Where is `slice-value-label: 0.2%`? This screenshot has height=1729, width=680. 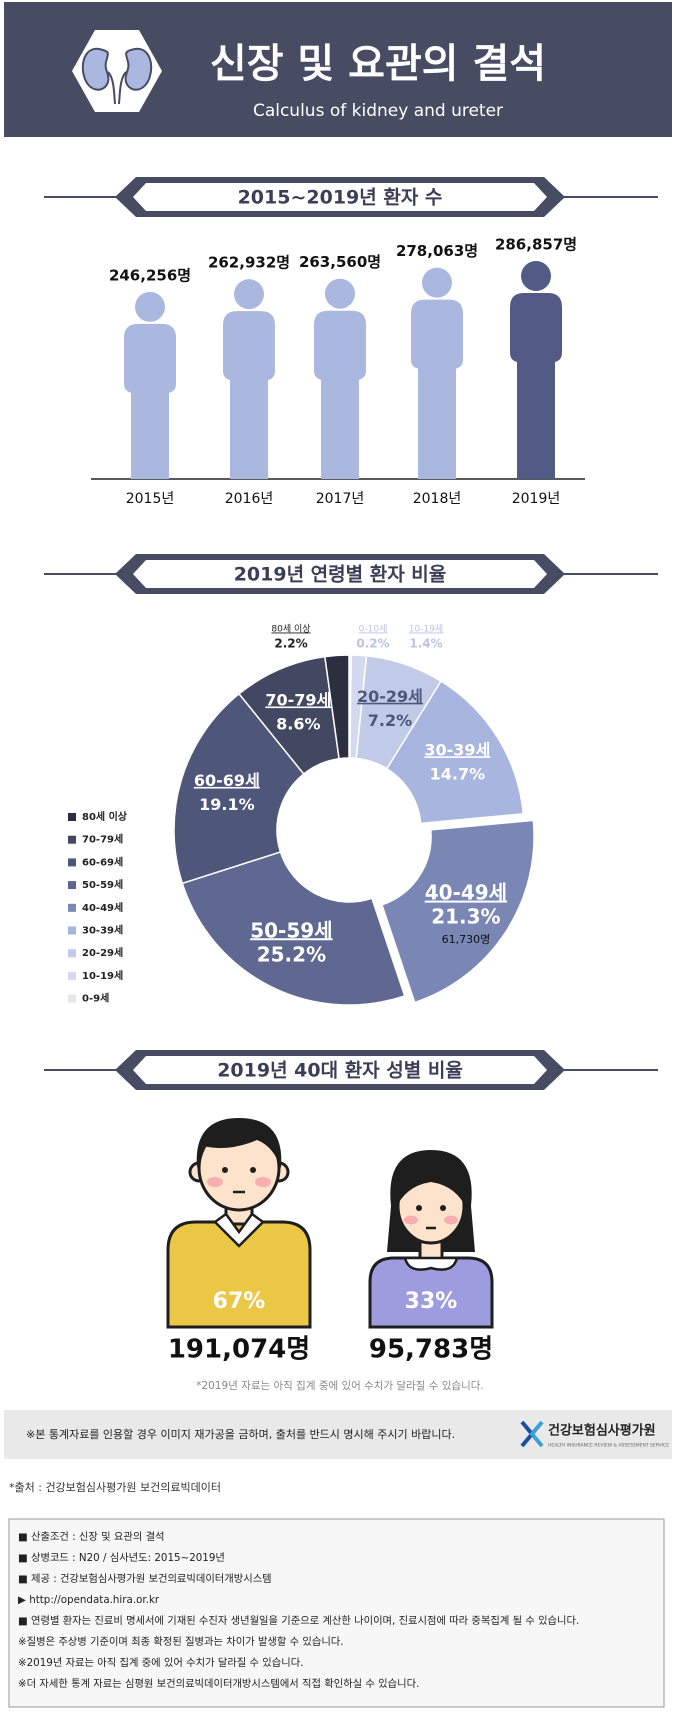 slice-value-label: 0.2% is located at coordinates (372, 644).